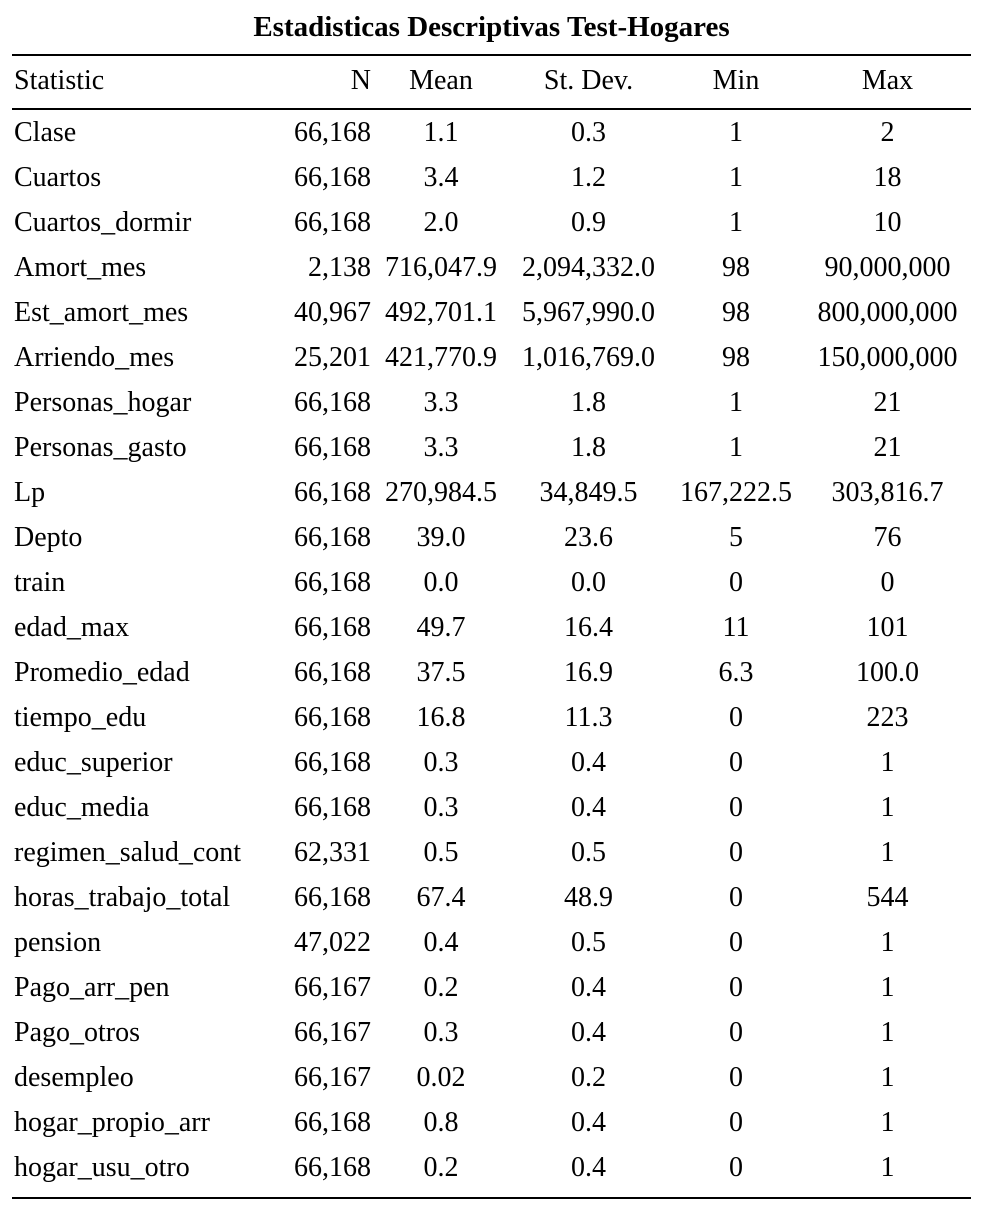  What do you see at coordinates (491, 717) in the screenshot?
I see `table-row: tiempo_edu 66,168 16.8 11.3 0 223` at bounding box center [491, 717].